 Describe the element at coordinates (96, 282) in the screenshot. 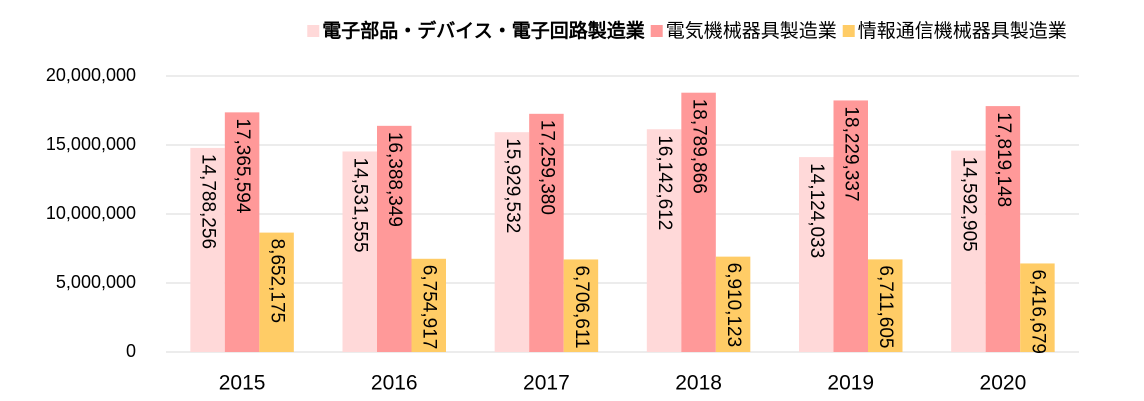

I see `y-tick-label: 5,000,000` at that location.